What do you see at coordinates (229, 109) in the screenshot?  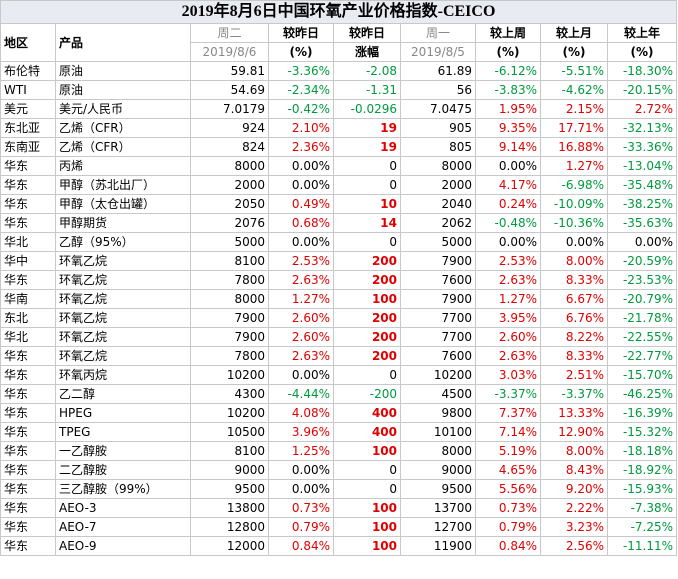 I see `value-cell: 7.0179` at bounding box center [229, 109].